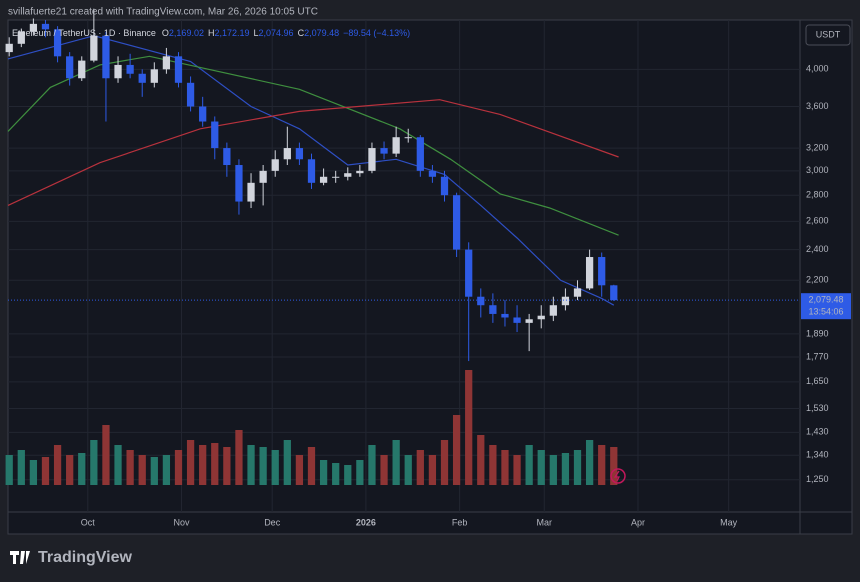 This screenshot has height=582, width=860. What do you see at coordinates (272, 522) in the screenshot?
I see `x-tick-label: Dec` at bounding box center [272, 522].